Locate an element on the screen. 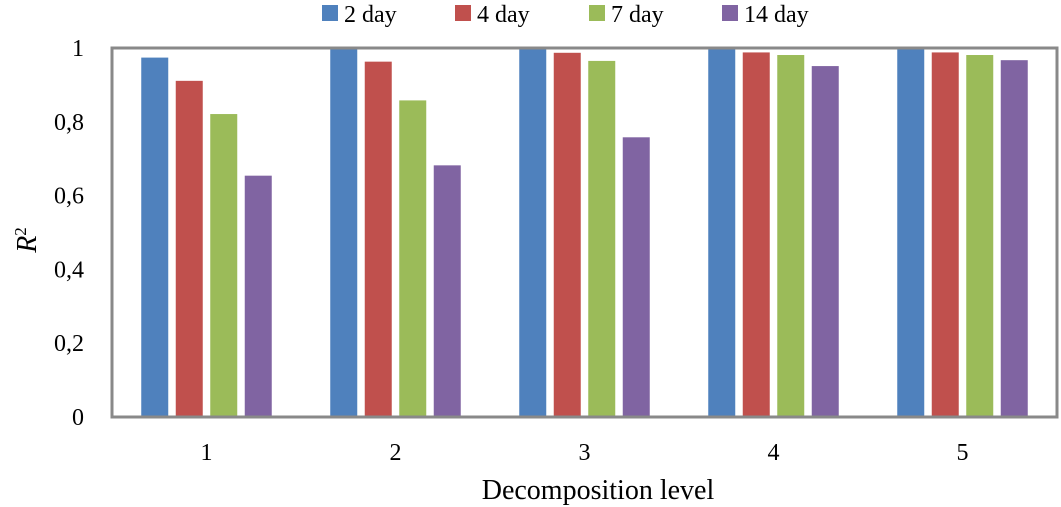  legend: 2 day 4 day 7 day 14 day is located at coordinates (565, 15).